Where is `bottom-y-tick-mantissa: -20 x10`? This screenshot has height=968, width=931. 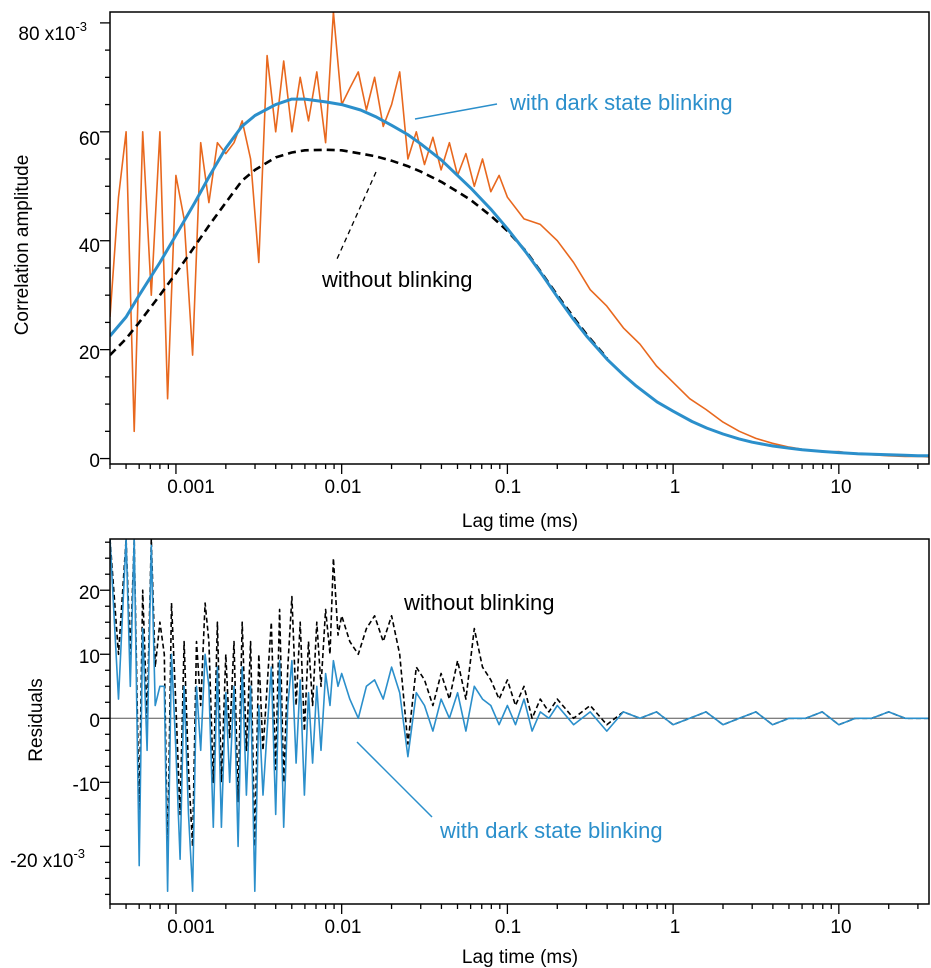
bottom-y-tick-mantissa: -20 x10 is located at coordinates (41, 861).